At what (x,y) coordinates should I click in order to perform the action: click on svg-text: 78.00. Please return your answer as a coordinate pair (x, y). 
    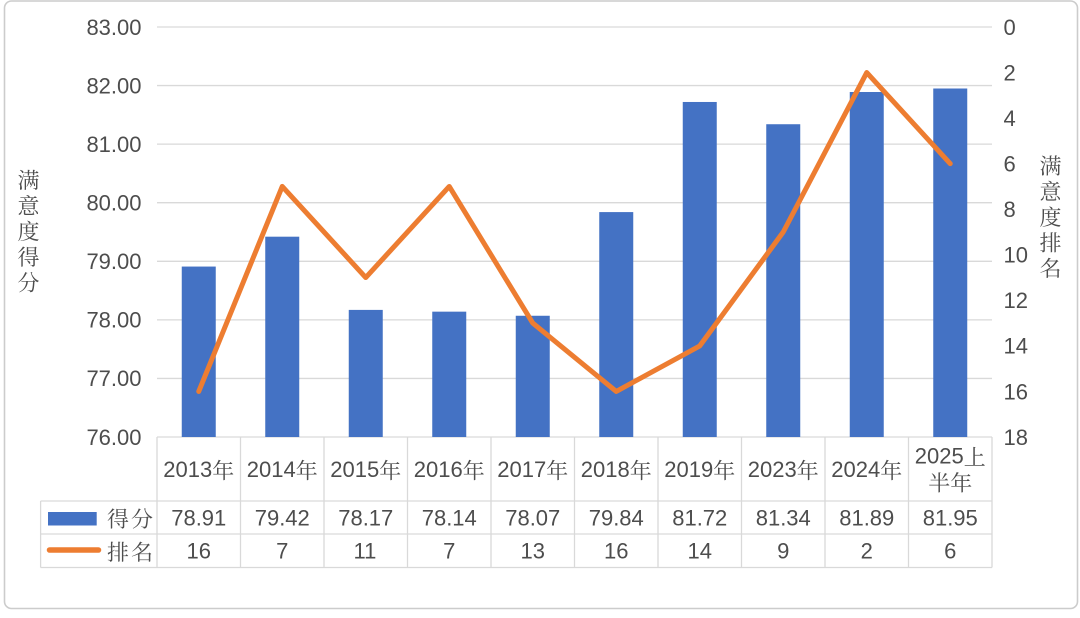
    Looking at the image, I should click on (113, 320).